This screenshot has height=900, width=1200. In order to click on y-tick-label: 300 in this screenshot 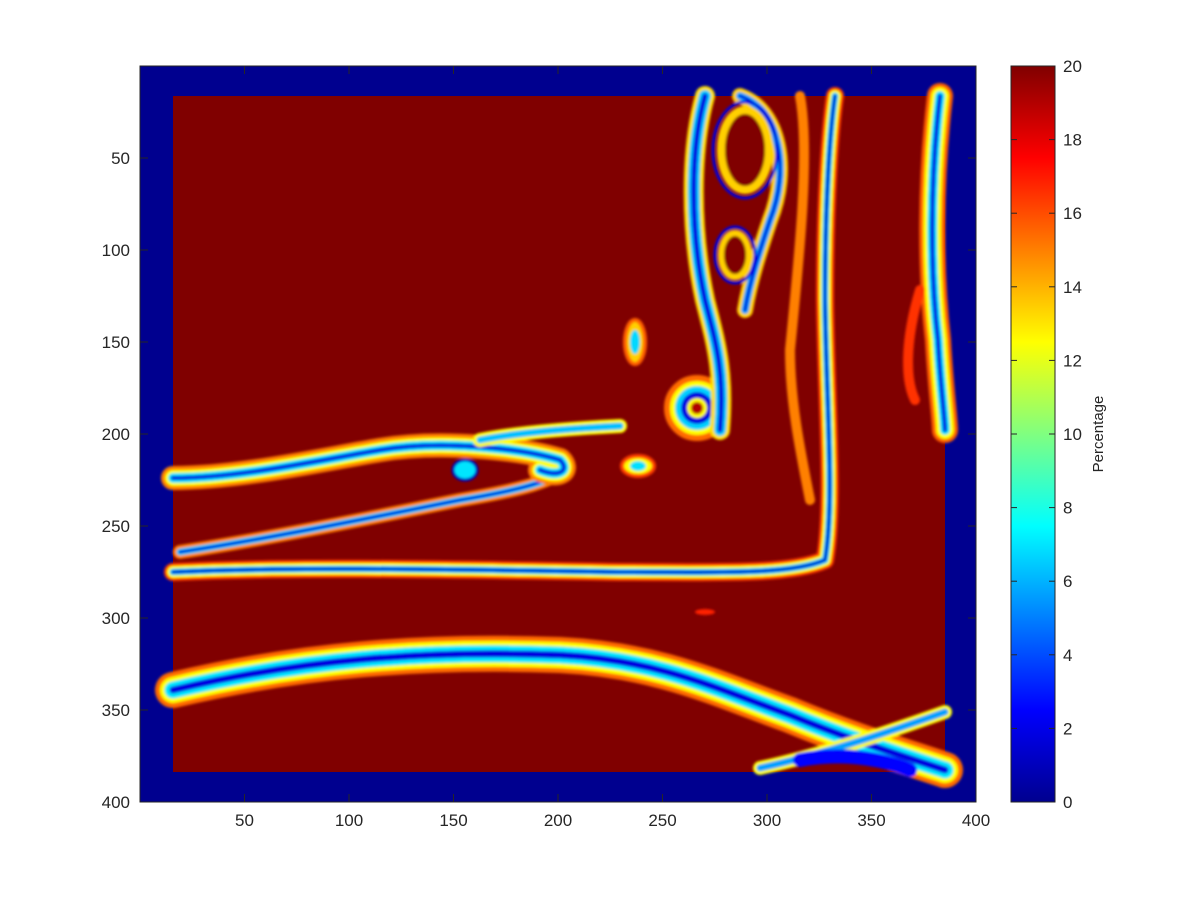, I will do `click(116, 618)`.